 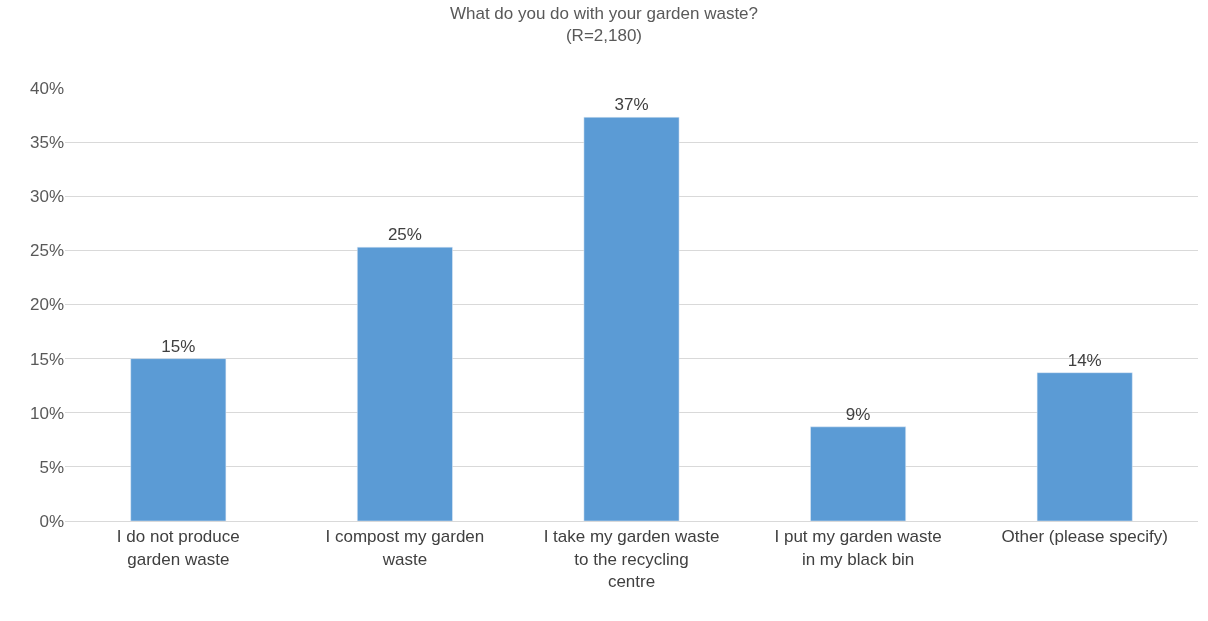 What do you see at coordinates (46, 197) in the screenshot?
I see `y-tick-label: 30%` at bounding box center [46, 197].